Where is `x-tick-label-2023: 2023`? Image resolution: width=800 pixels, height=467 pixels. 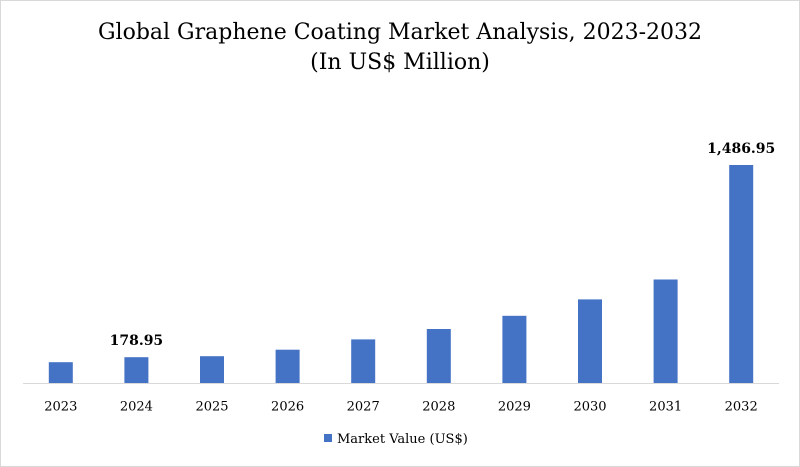
x-tick-label-2023: 2023 is located at coordinates (60, 407).